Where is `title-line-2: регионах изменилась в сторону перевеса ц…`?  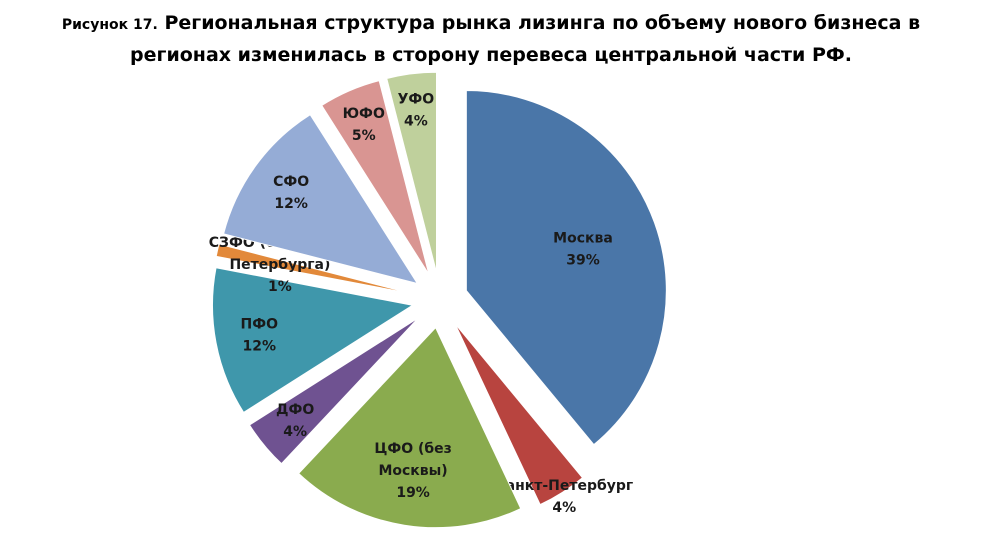
title-line-2: регионах изменилась в сторону перевеса ц… is located at coordinates (491, 55).